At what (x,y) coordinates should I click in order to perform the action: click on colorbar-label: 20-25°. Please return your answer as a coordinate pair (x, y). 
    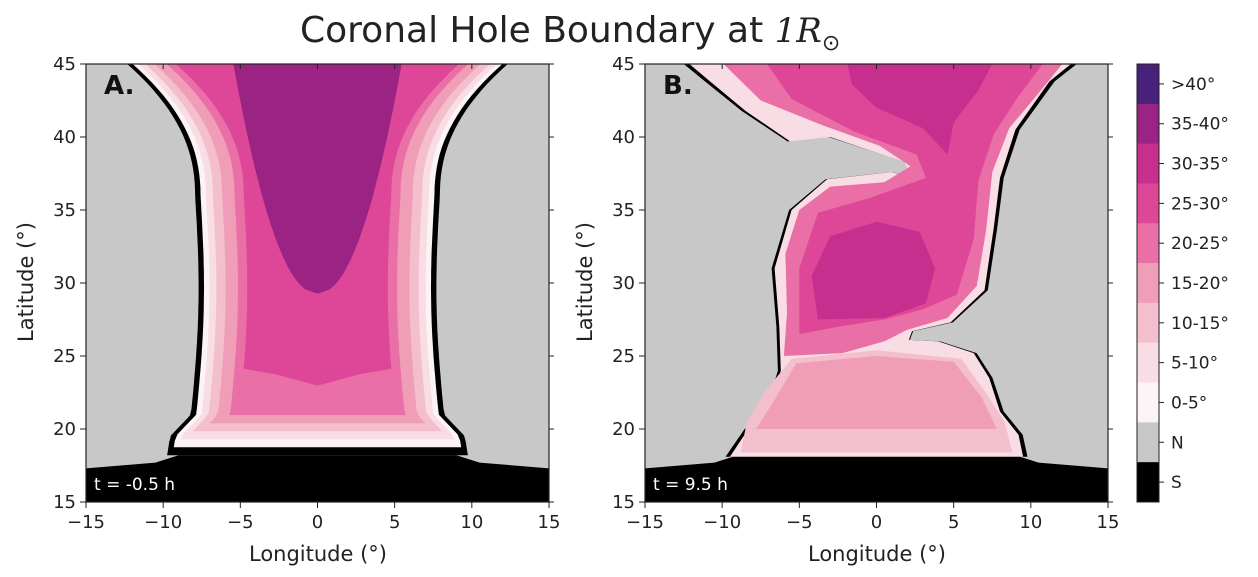
    Looking at the image, I should click on (1200, 244).